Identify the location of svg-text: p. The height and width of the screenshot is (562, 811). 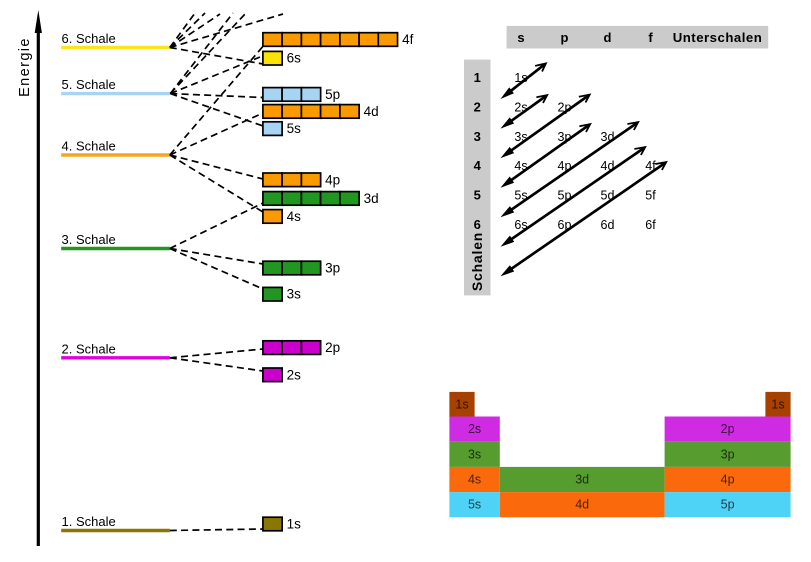
(565, 37).